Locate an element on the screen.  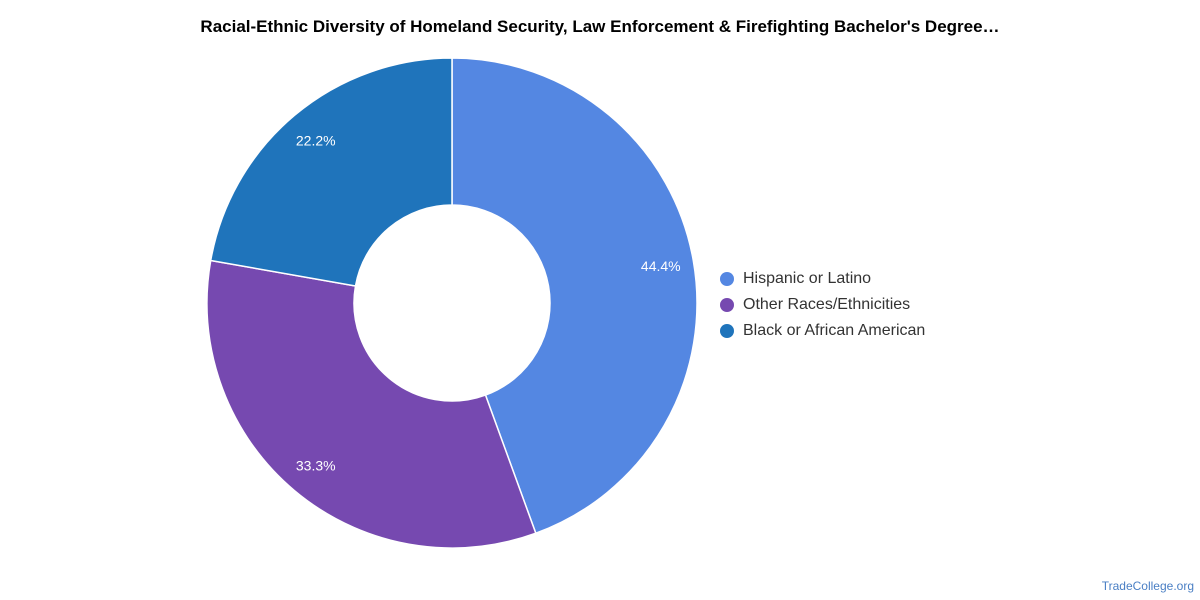
slice-label-2: 22.2% is located at coordinates (316, 141).